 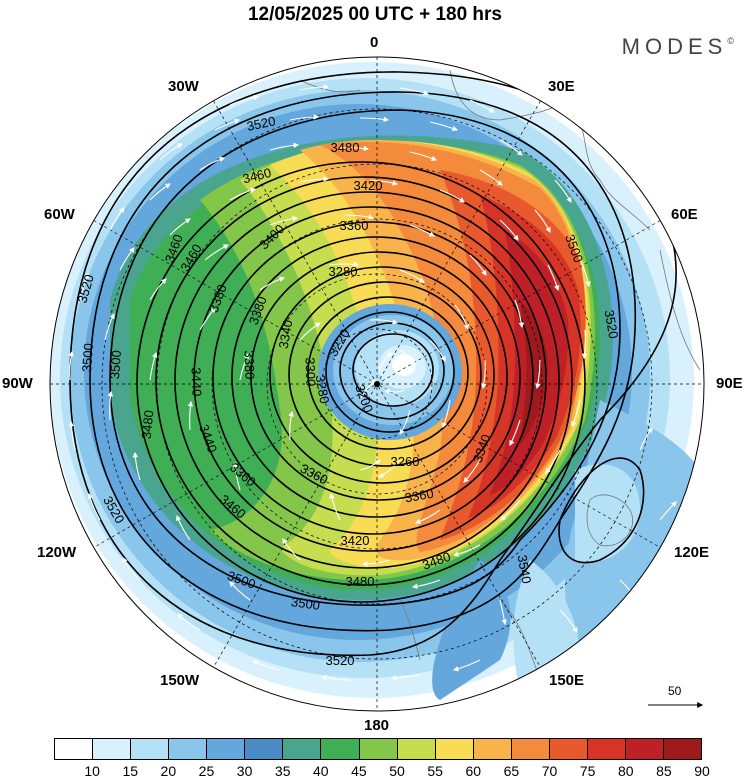 I want to click on colorbar-tick-label: 15, so click(x=130, y=771).